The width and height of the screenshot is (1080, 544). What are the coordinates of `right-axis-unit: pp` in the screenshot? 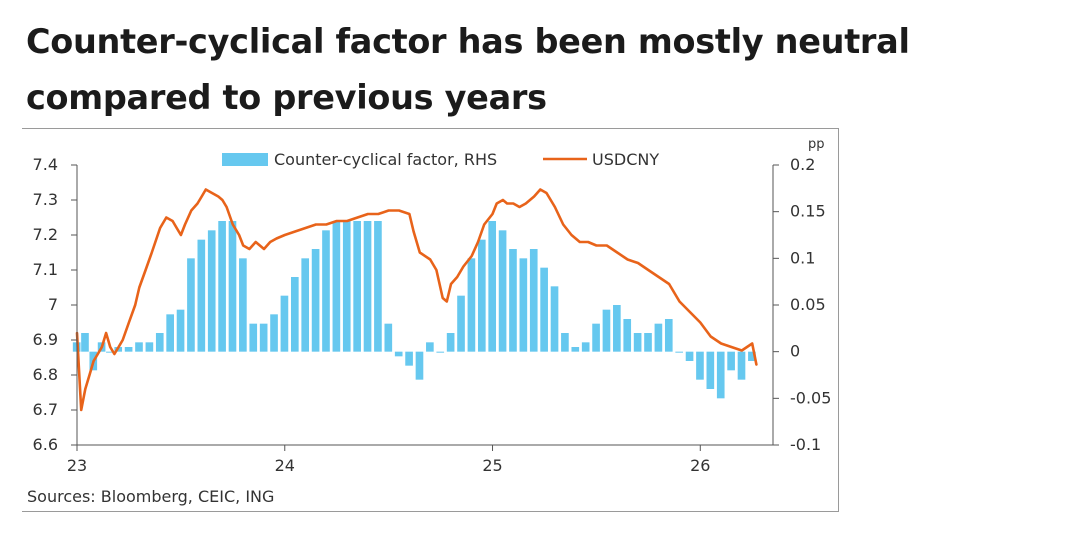 It's located at (816, 144).